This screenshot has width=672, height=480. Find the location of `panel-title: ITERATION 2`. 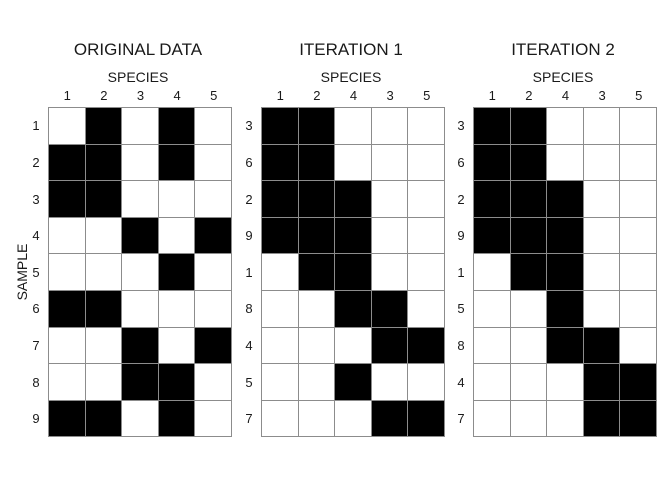

panel-title: ITERATION 2 is located at coordinates (563, 49).